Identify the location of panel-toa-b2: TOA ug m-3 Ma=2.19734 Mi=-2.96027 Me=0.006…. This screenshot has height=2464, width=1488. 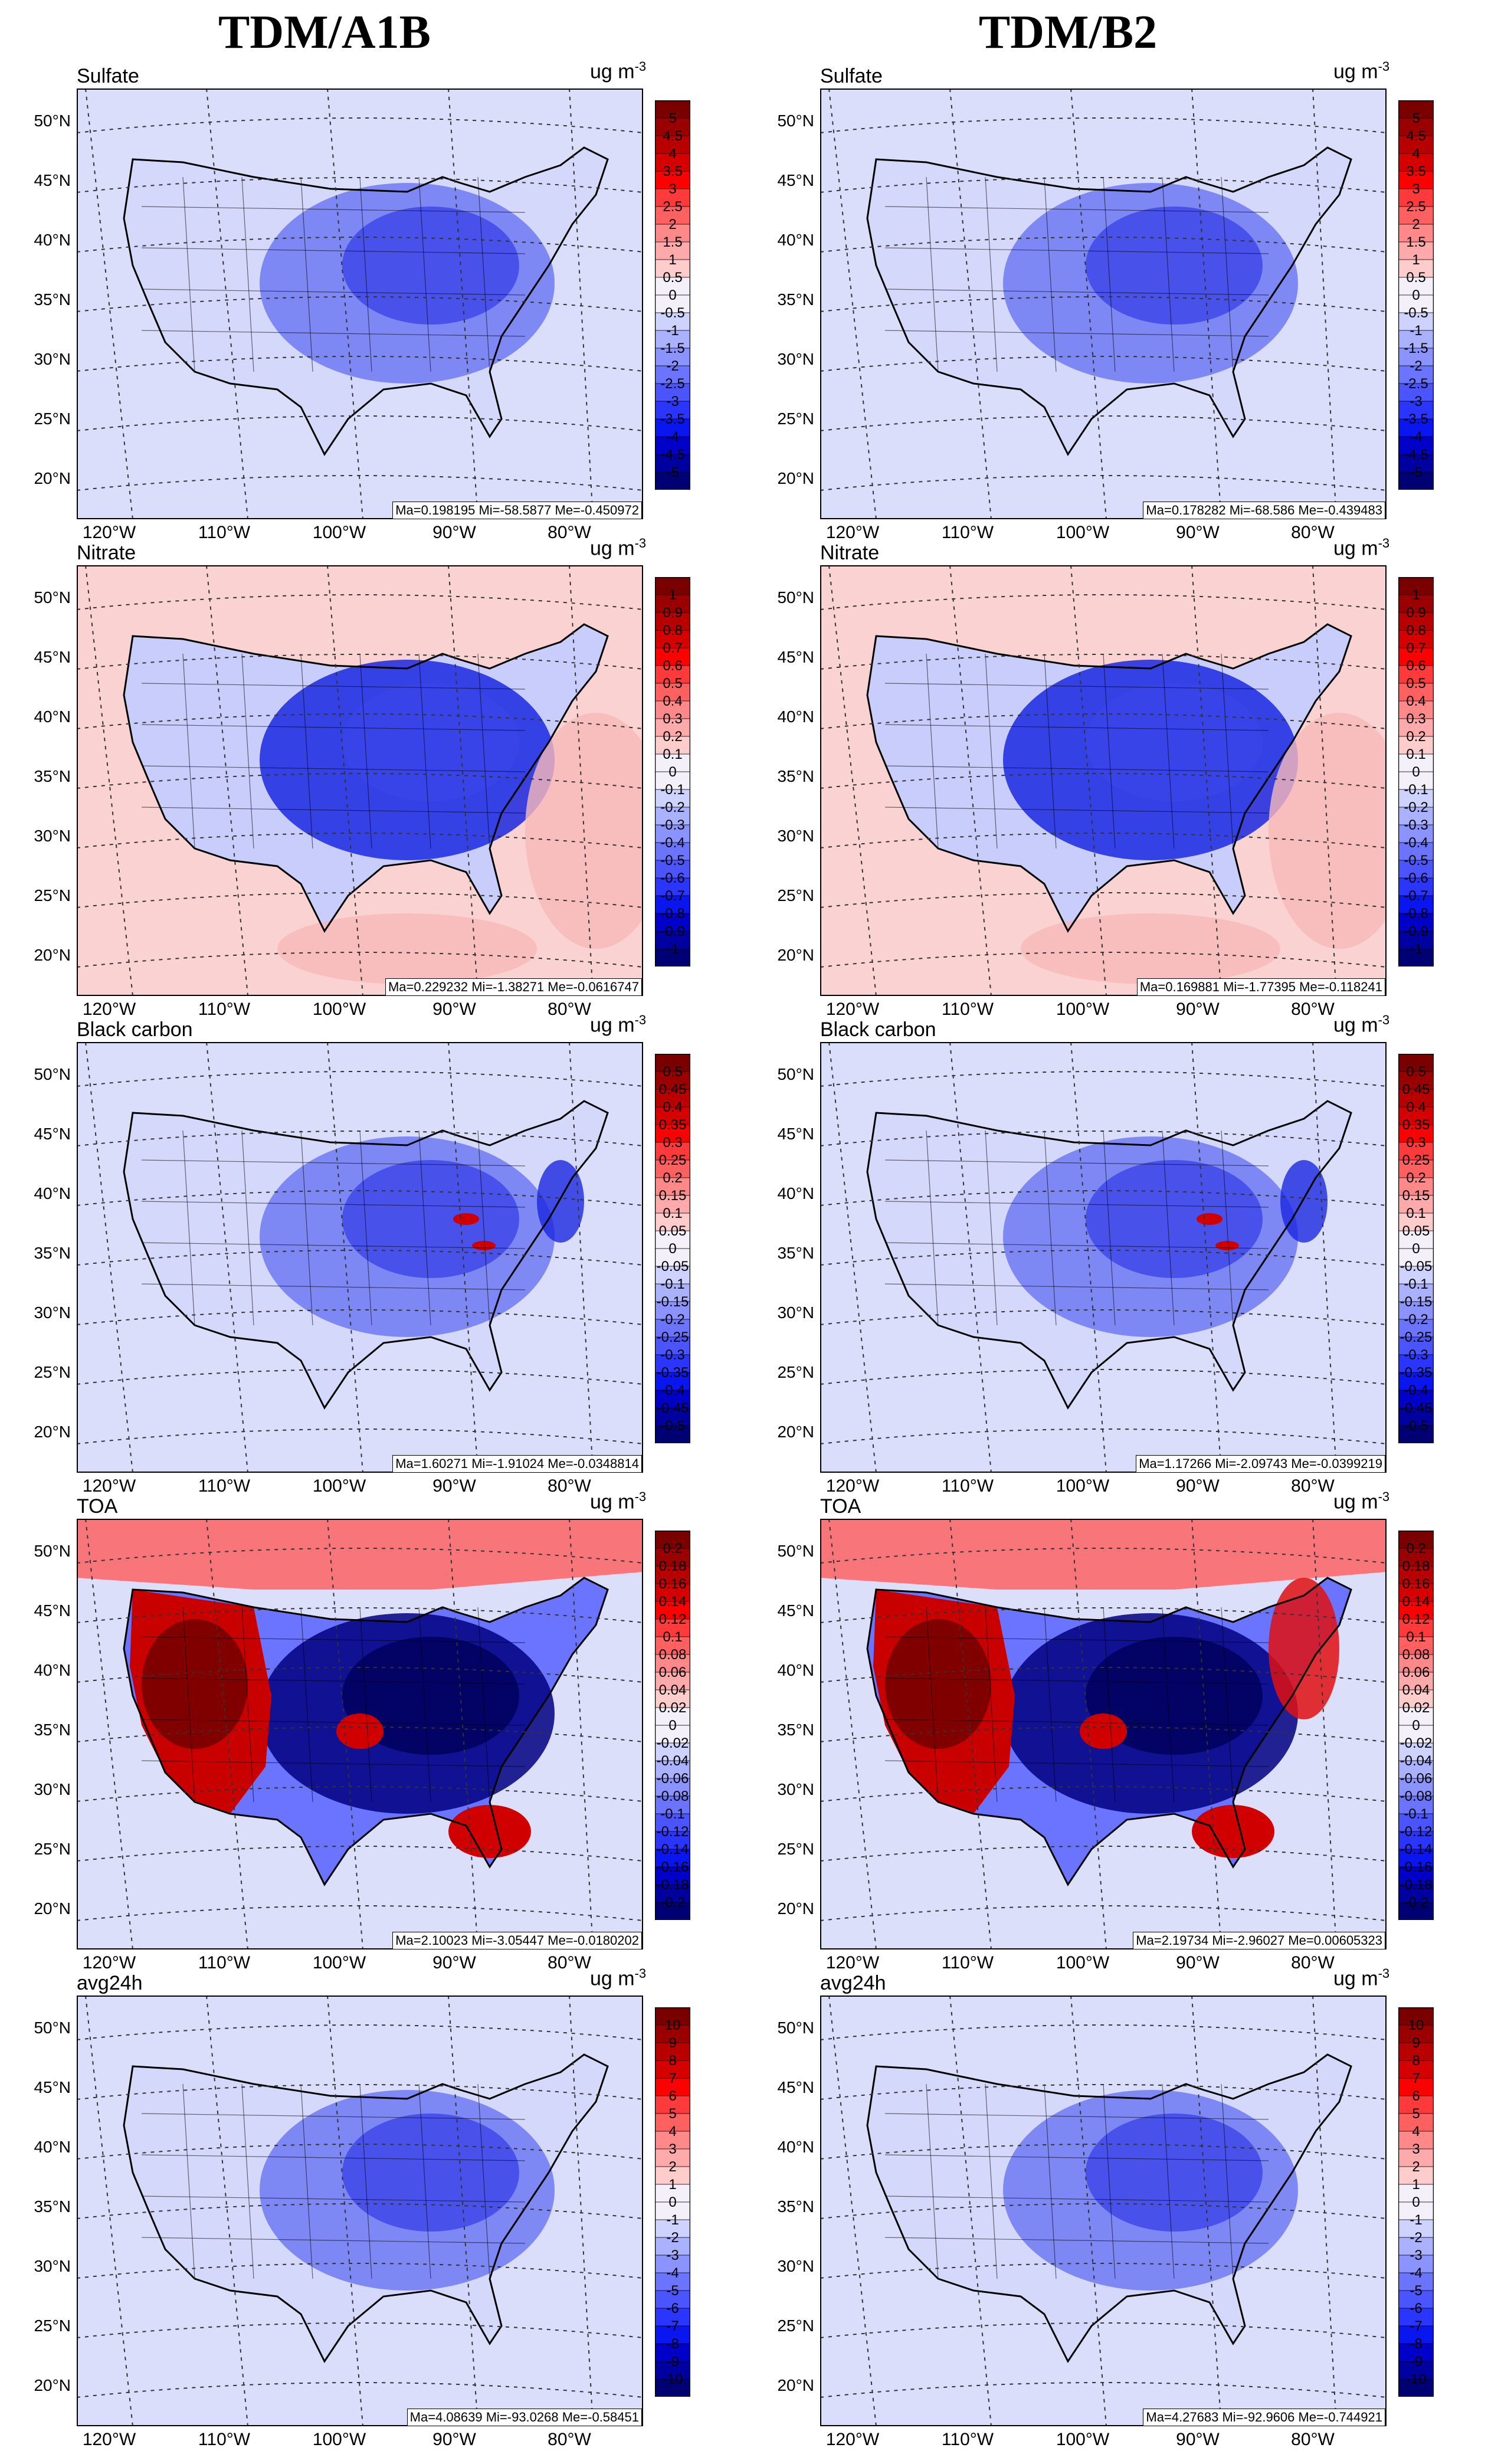
(1127, 1734).